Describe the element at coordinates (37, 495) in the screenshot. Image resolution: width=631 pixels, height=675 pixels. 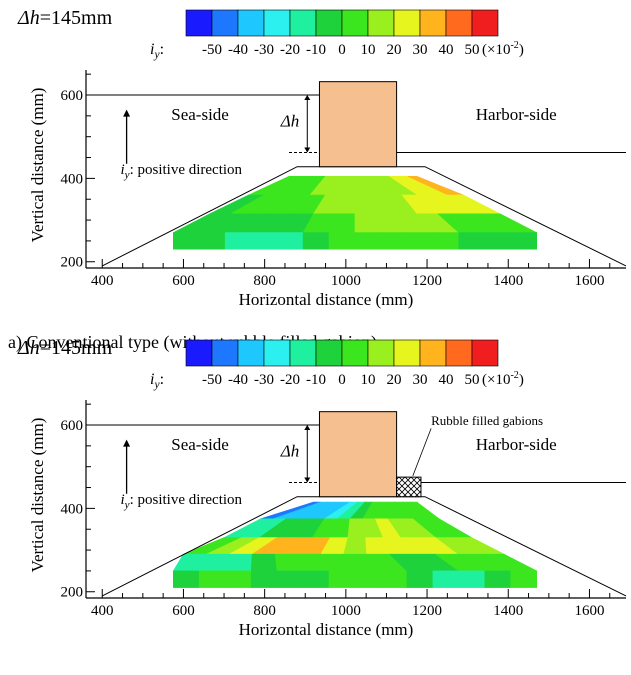
I see `y-axis-title: Vertical distance (mm)` at that location.